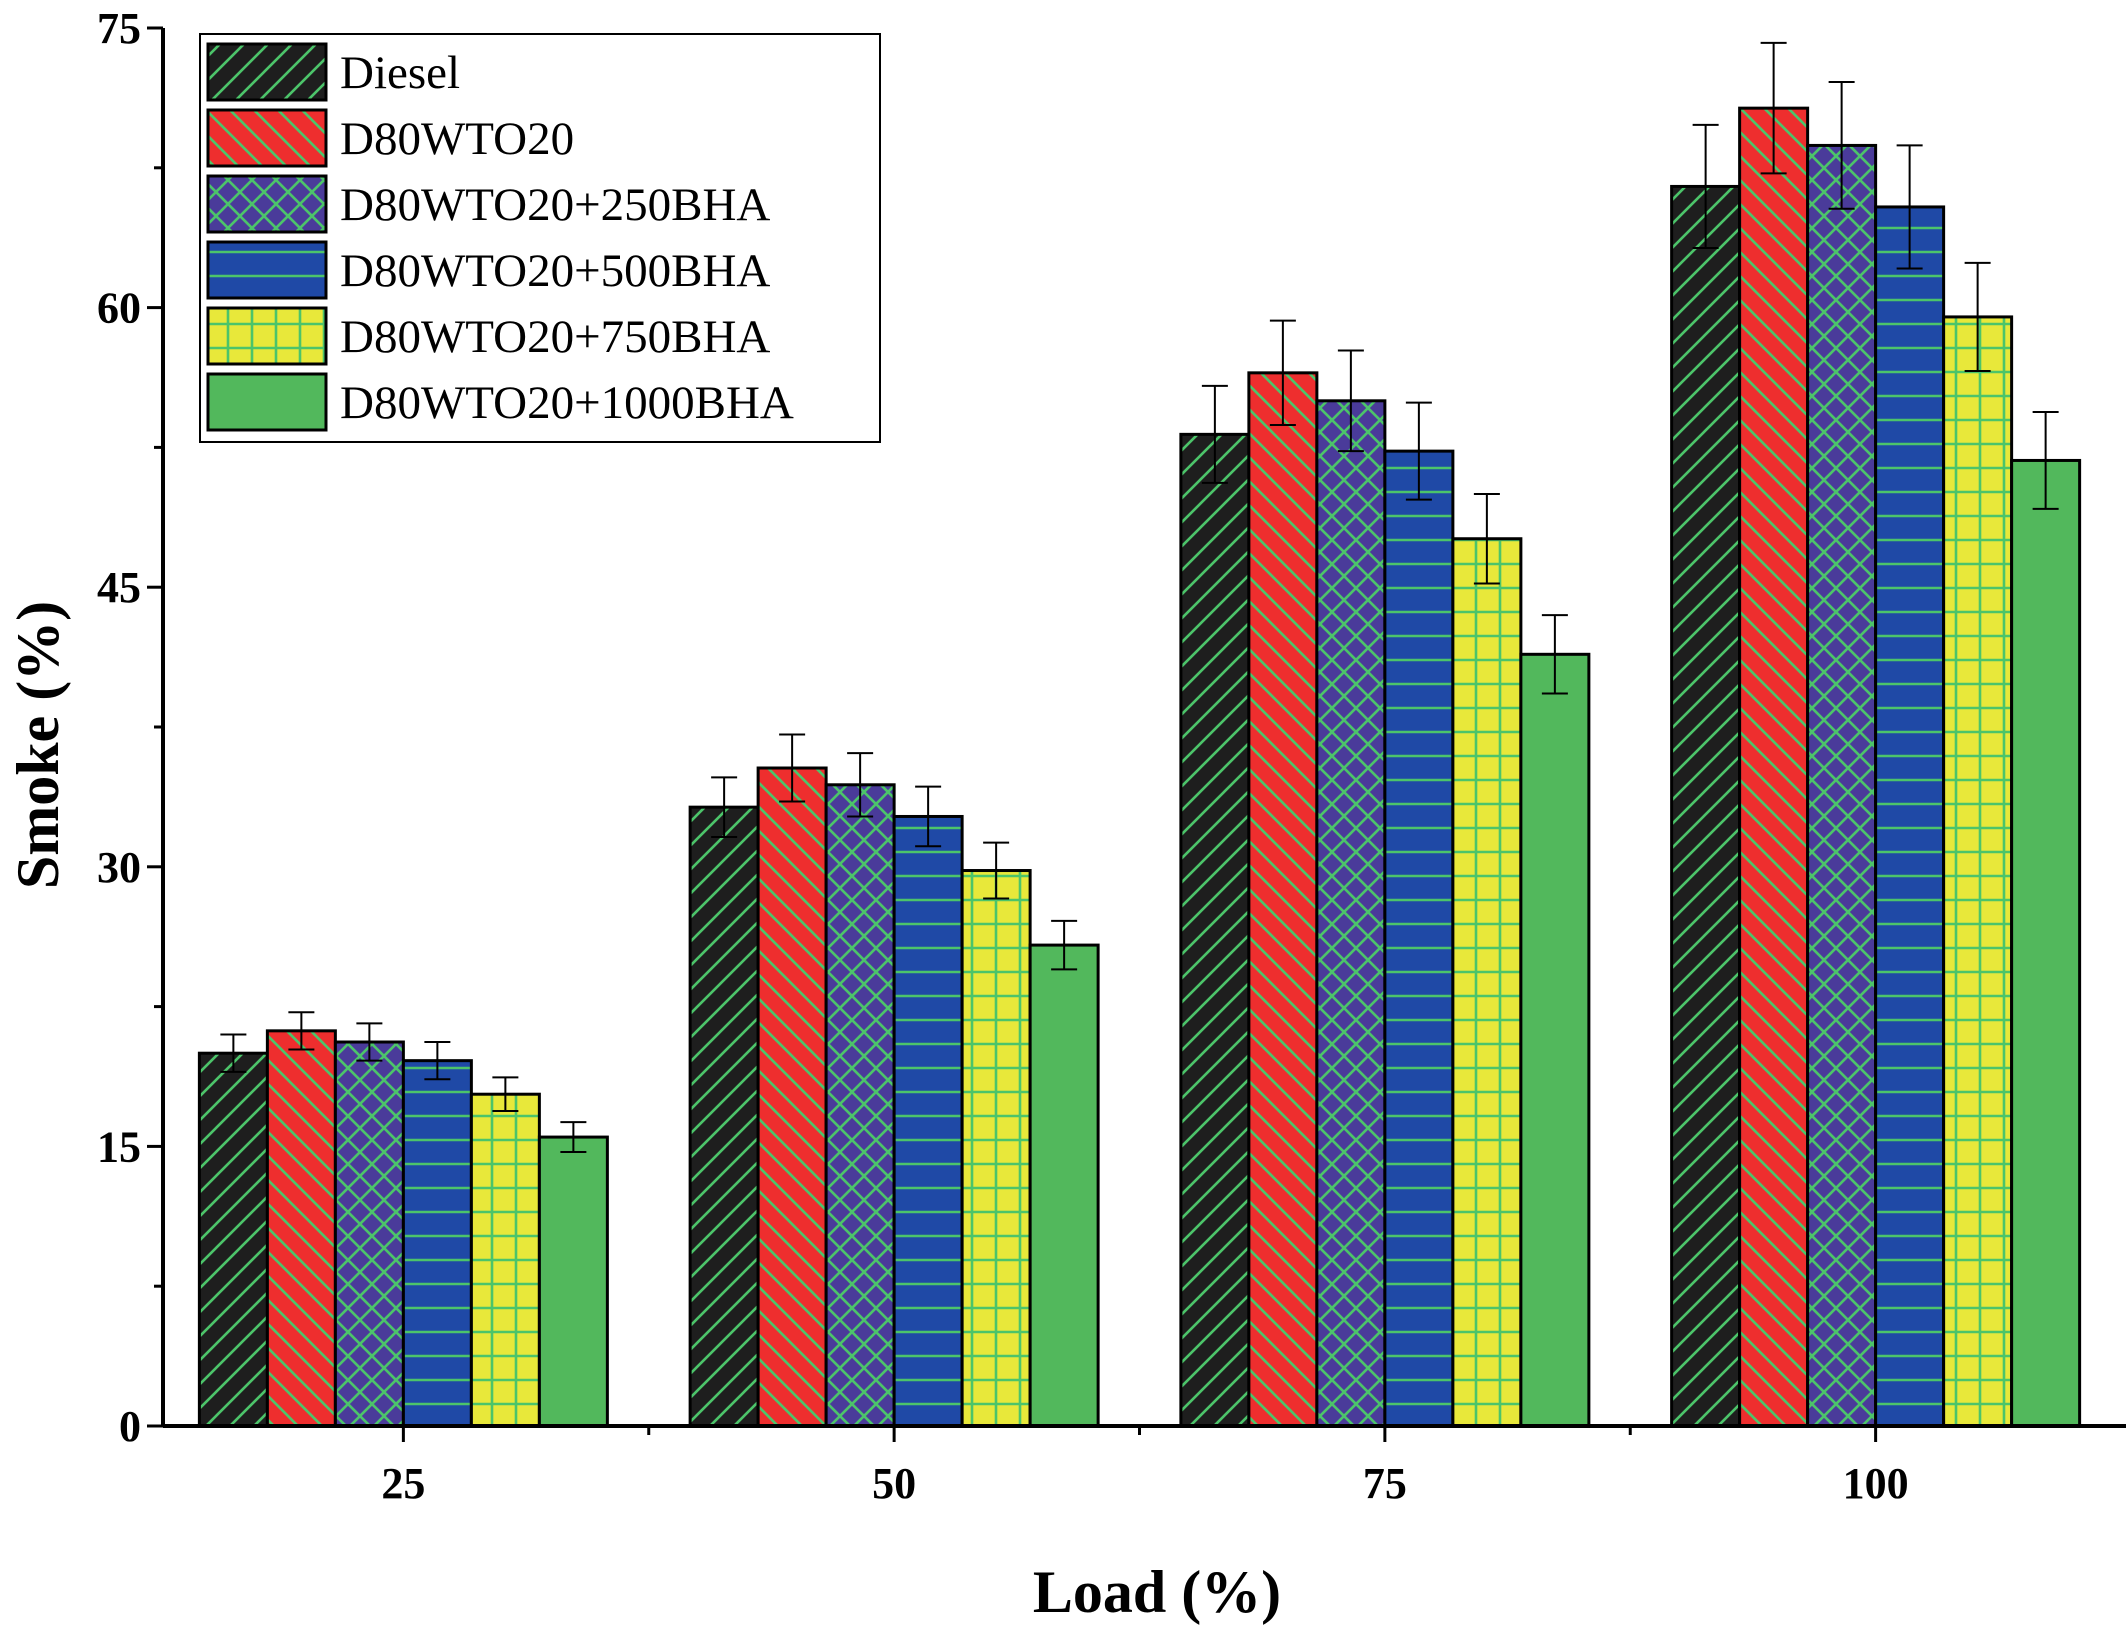 Image resolution: width=2128 pixels, height=1633 pixels. What do you see at coordinates (894, 1483) in the screenshot?
I see `x-tick-label: 50` at bounding box center [894, 1483].